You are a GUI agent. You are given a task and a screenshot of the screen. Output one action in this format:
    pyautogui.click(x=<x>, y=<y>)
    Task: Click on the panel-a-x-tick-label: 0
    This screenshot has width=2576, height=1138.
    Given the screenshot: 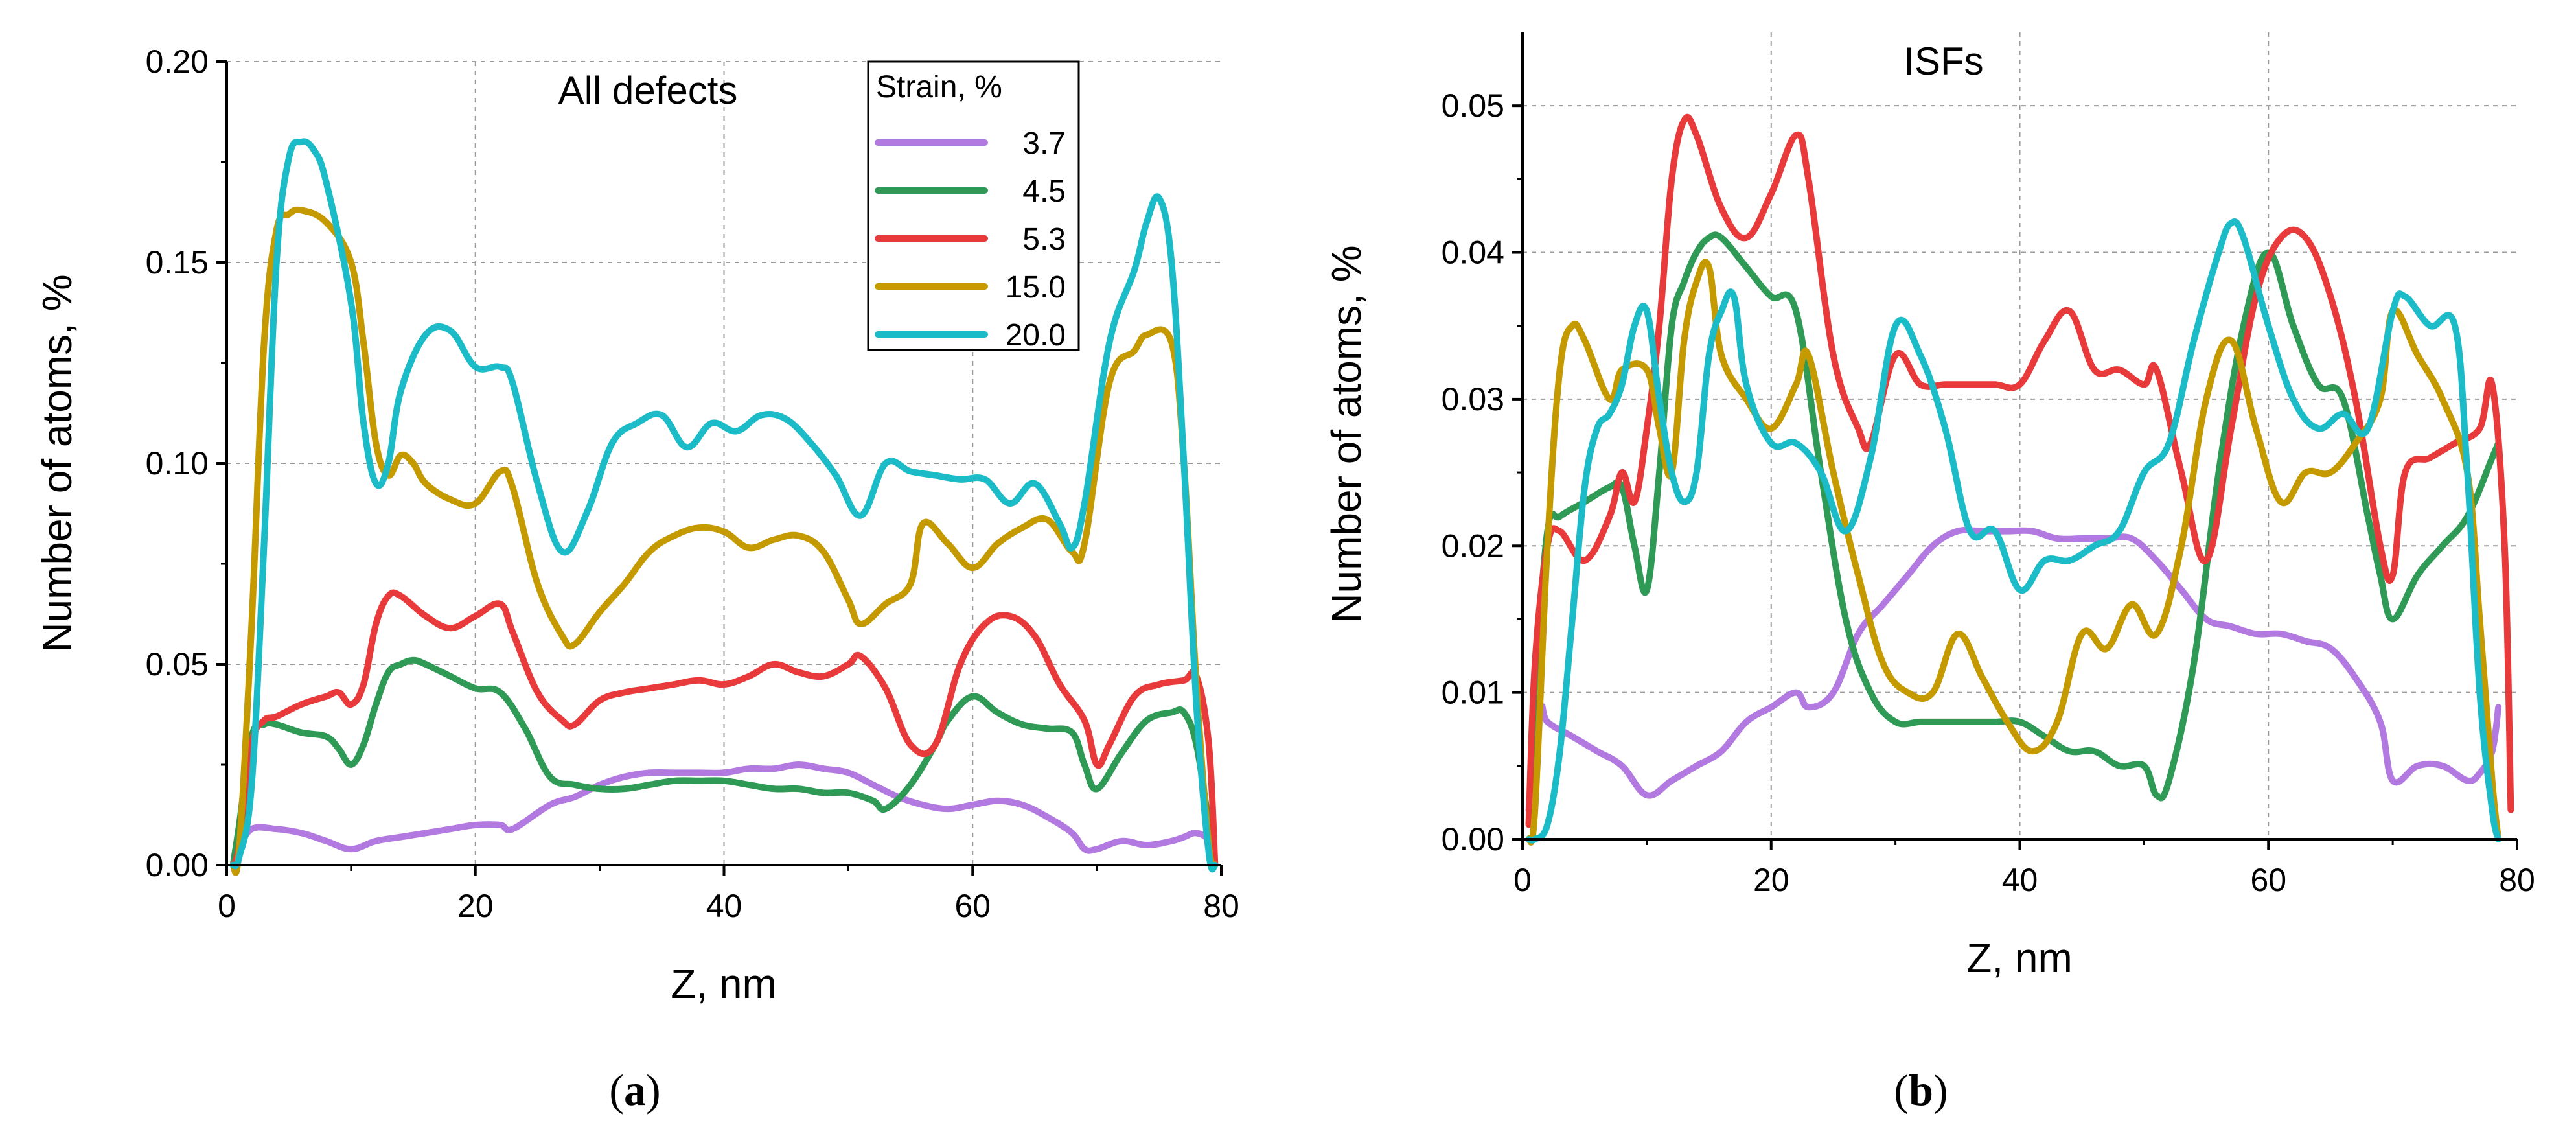 What is the action you would take?
    pyautogui.click(x=227, y=906)
    